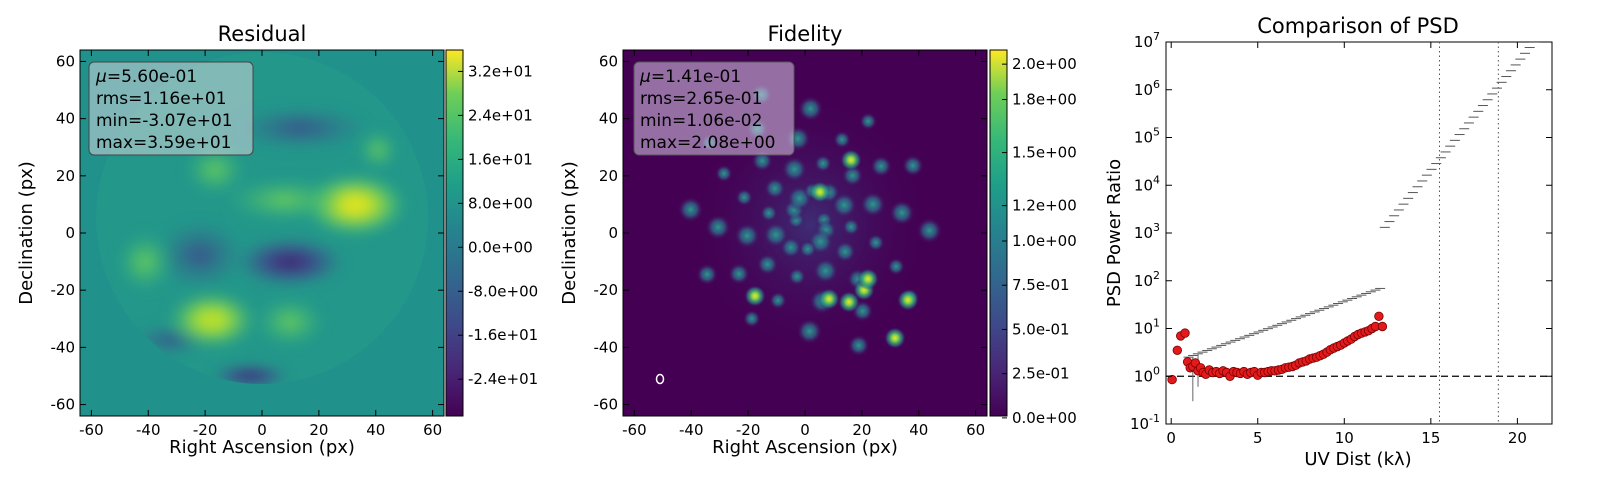 This screenshot has width=1600, height=500. I want to click on residual-y-label: Declination (px), so click(26, 233).